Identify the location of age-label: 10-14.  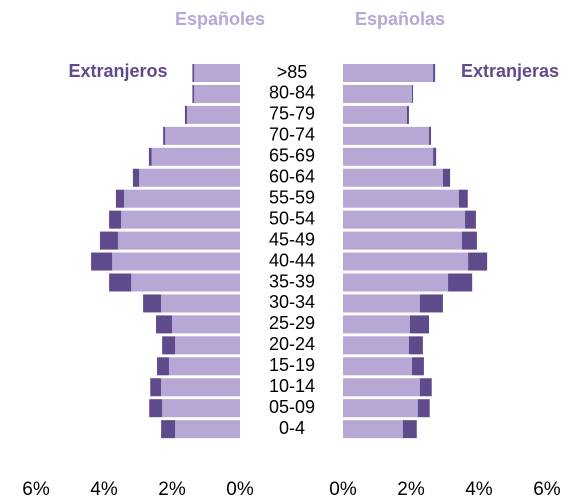
(292, 386).